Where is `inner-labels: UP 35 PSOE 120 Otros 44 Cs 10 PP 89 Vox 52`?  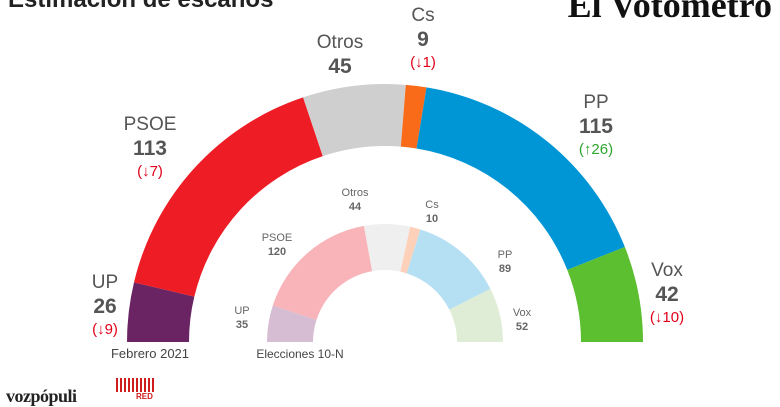 inner-labels: UP 35 PSOE 120 Otros 44 Cs 10 PP 89 Vox 52 is located at coordinates (382, 260).